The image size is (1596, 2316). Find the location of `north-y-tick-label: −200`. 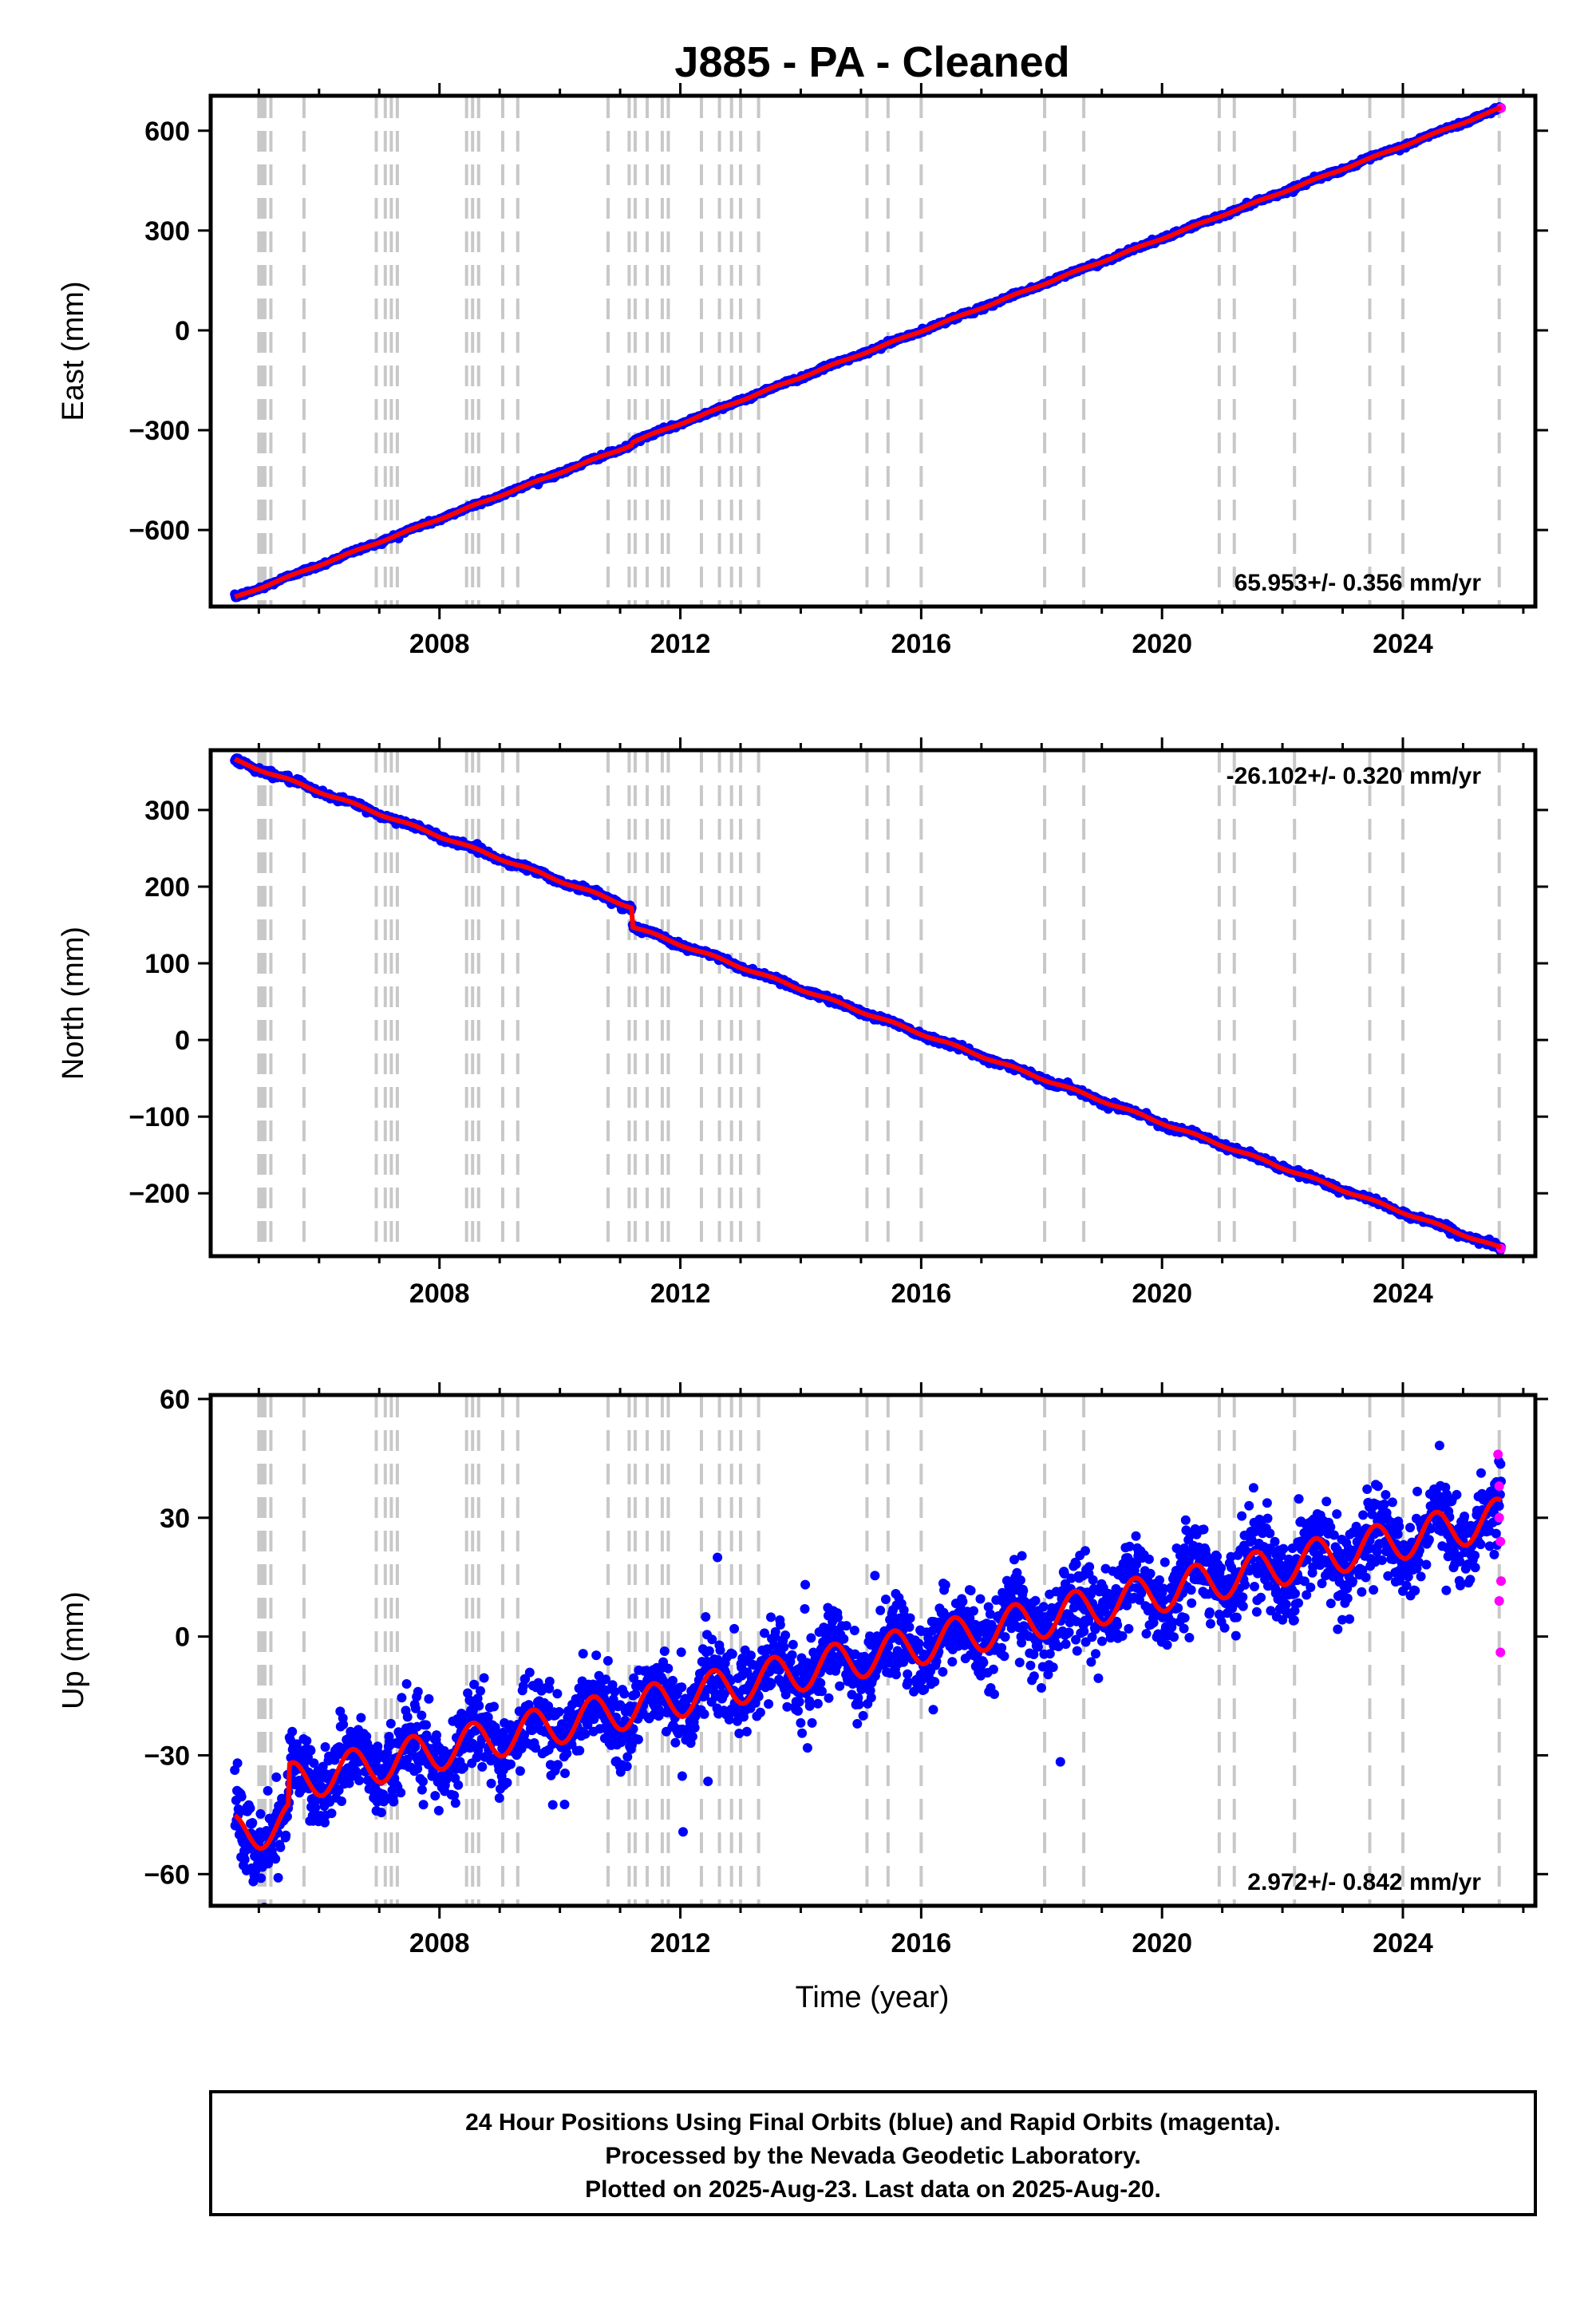

north-y-tick-label: −200 is located at coordinates (159, 1194).